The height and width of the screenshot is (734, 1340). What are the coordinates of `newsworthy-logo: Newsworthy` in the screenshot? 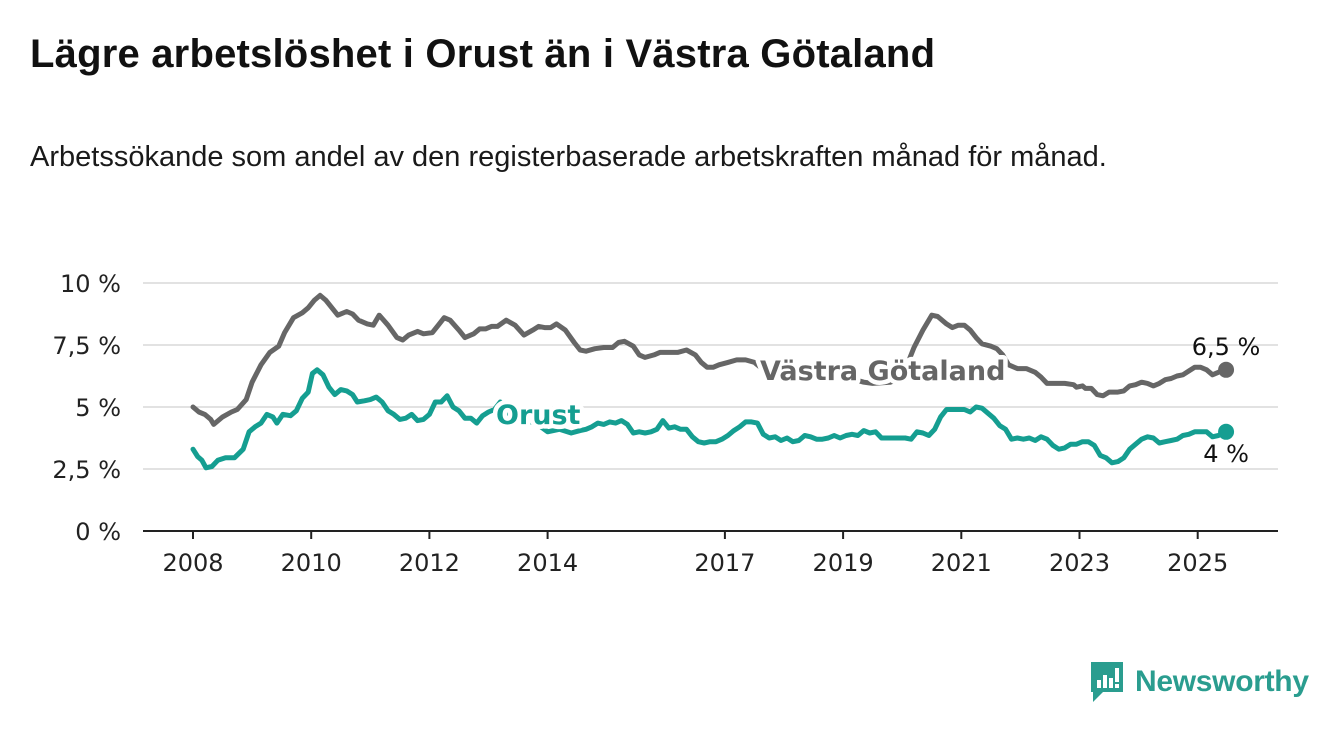 It's located at (1199, 682).